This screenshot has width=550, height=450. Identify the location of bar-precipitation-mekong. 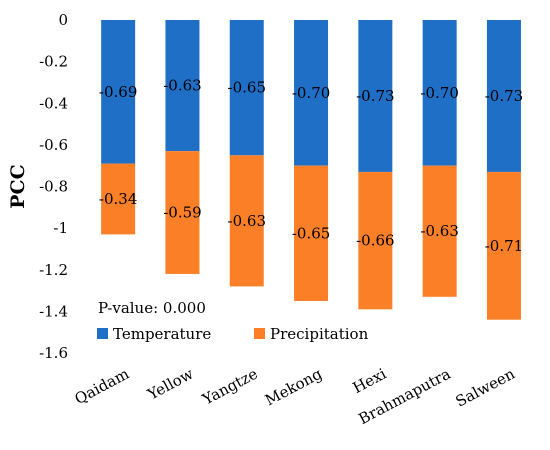
(311, 233).